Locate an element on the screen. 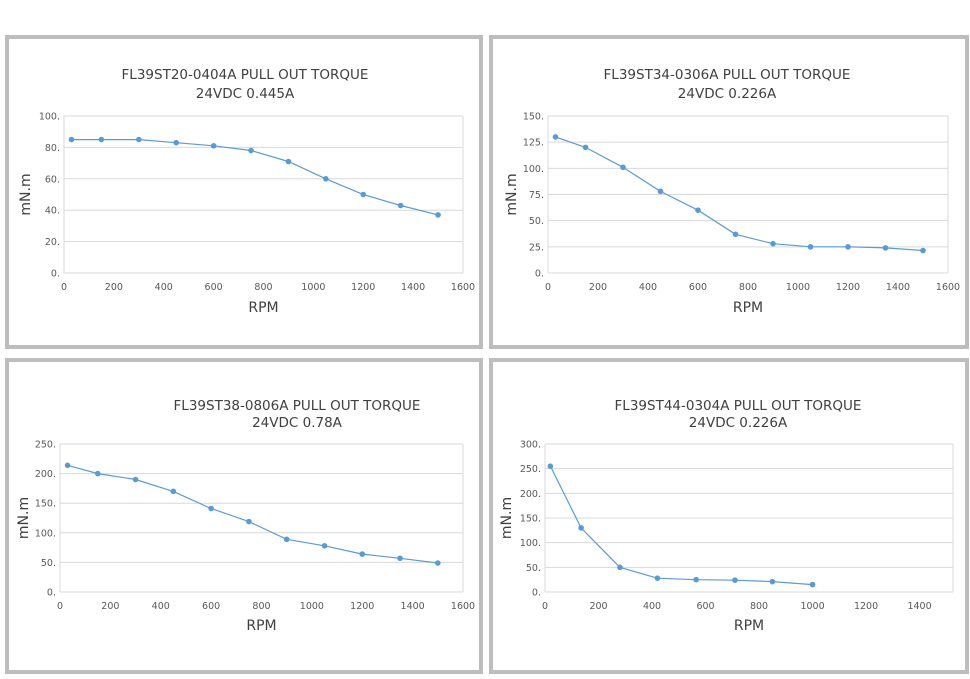 Image resolution: width=970 pixels, height=679 pixels. chart-title: FL39ST44-0304A PULL OUT TORQUE is located at coordinates (738, 406).